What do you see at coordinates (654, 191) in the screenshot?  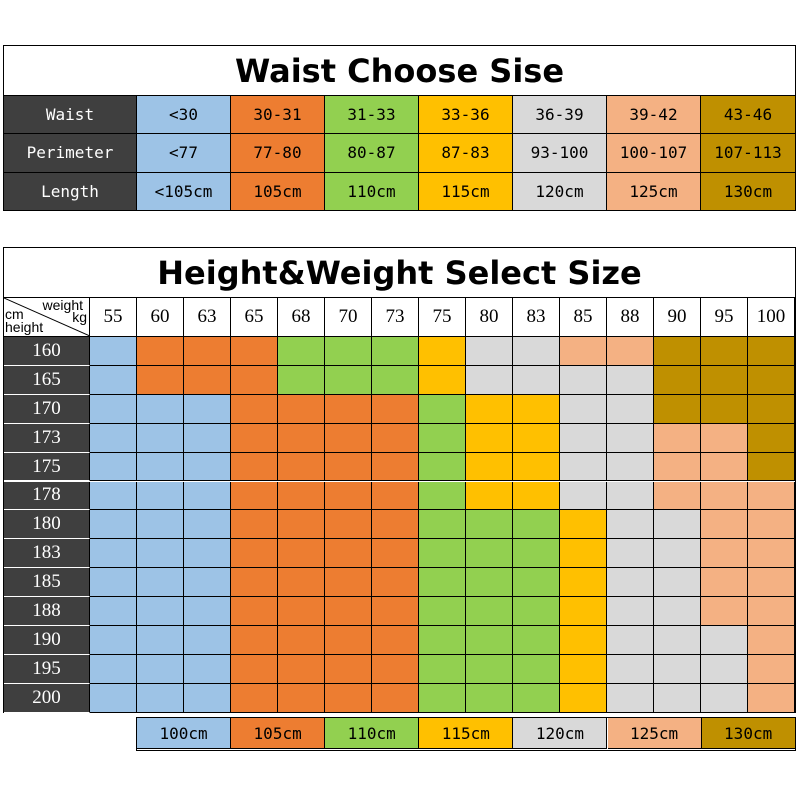 I see `size-cell: 125cm` at bounding box center [654, 191].